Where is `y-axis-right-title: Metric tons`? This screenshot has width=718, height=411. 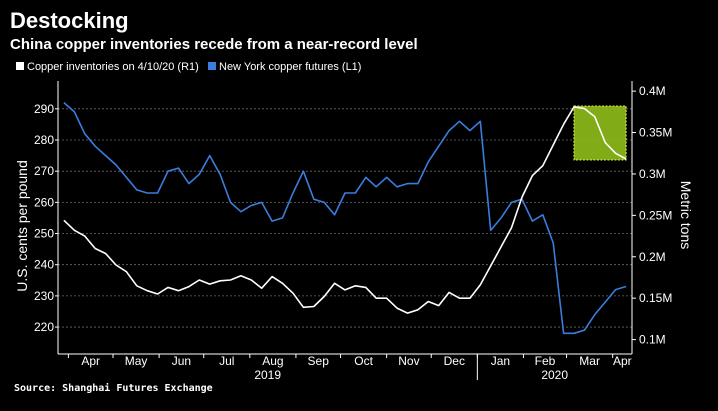
y-axis-right-title: Metric tons is located at coordinates (686, 215).